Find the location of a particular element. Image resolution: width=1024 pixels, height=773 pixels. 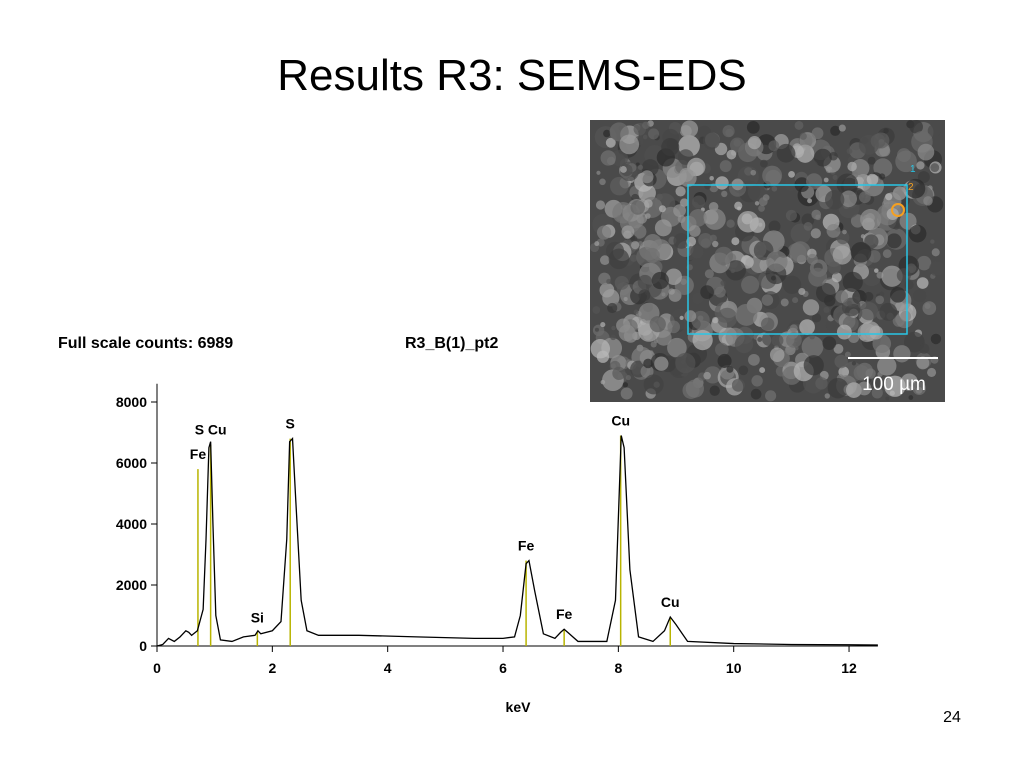

y-tick-label: 4000 is located at coordinates (131, 524).